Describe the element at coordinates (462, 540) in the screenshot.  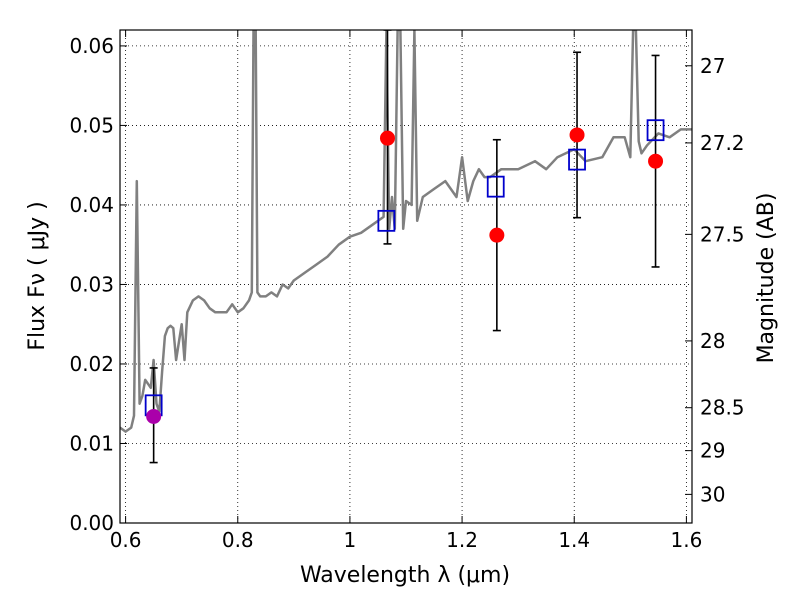
I see `x-tick-label: 1.2` at that location.